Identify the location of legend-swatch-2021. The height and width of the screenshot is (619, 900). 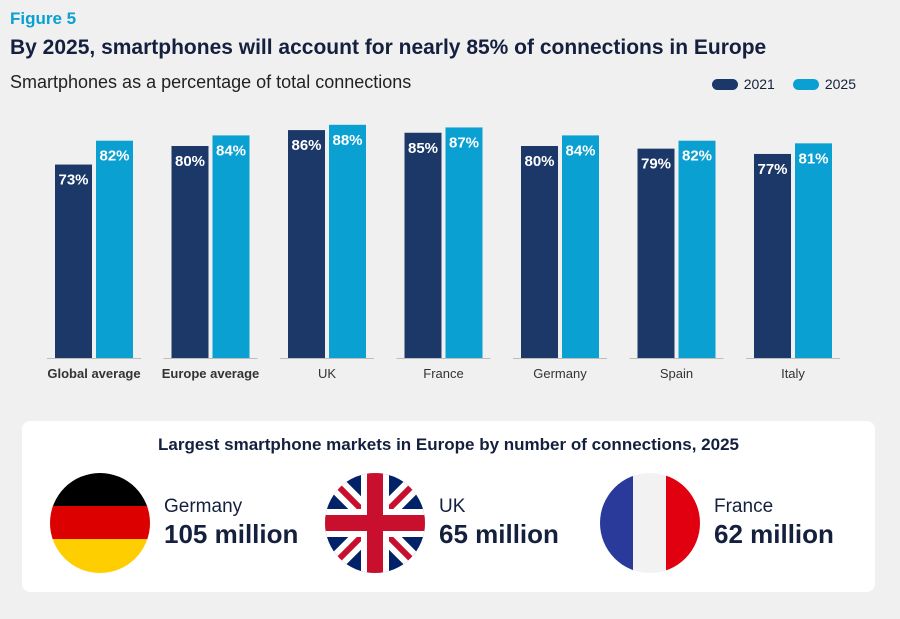
(724, 84).